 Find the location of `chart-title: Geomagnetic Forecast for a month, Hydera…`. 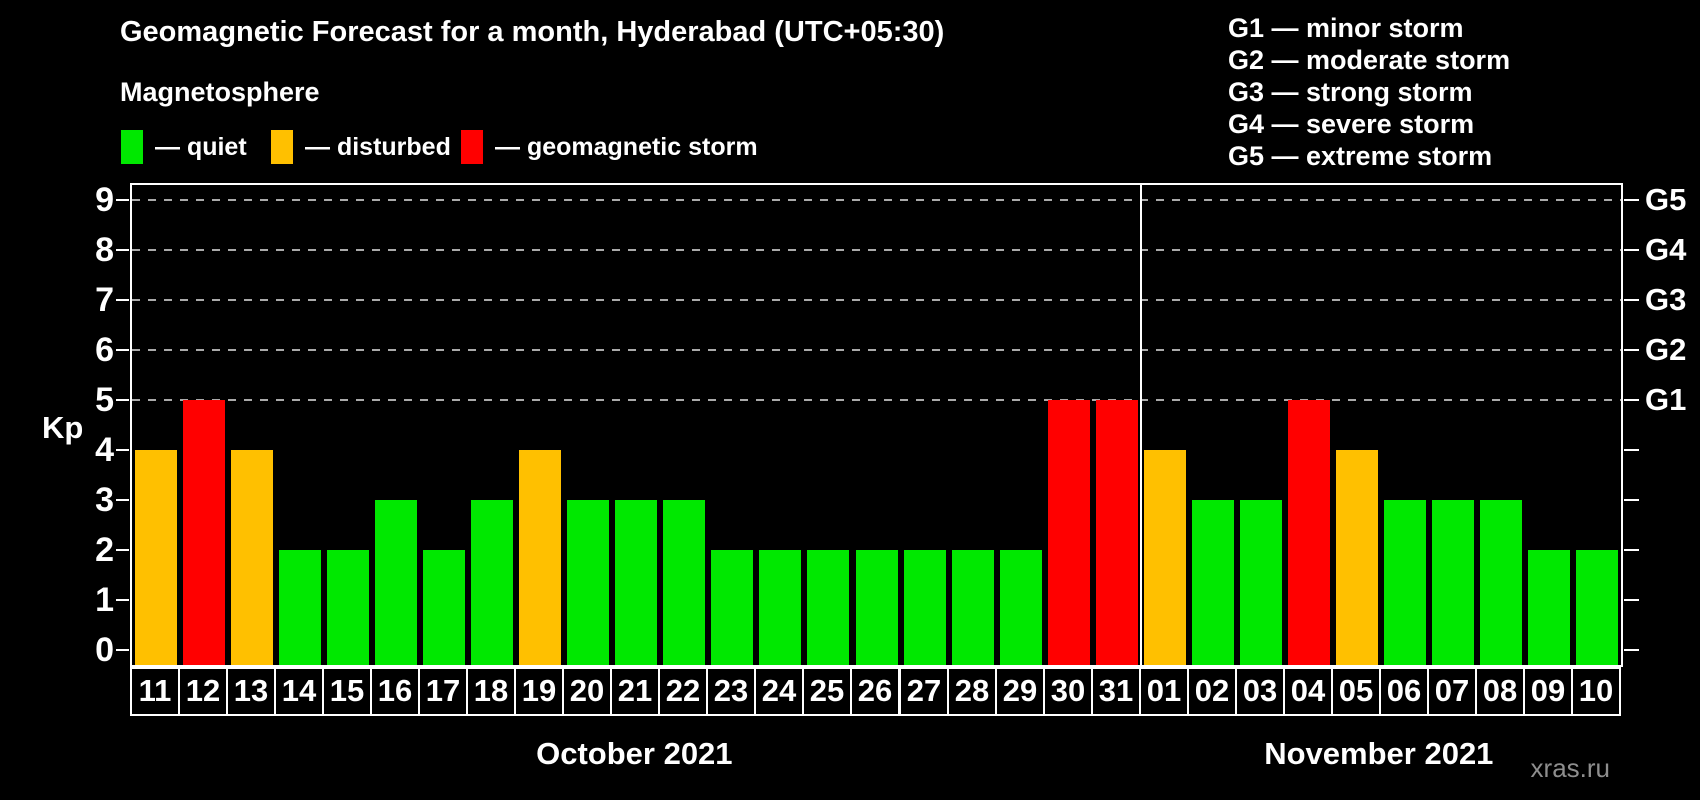

chart-title: Geomagnetic Forecast for a month, Hydera… is located at coordinates (532, 32).